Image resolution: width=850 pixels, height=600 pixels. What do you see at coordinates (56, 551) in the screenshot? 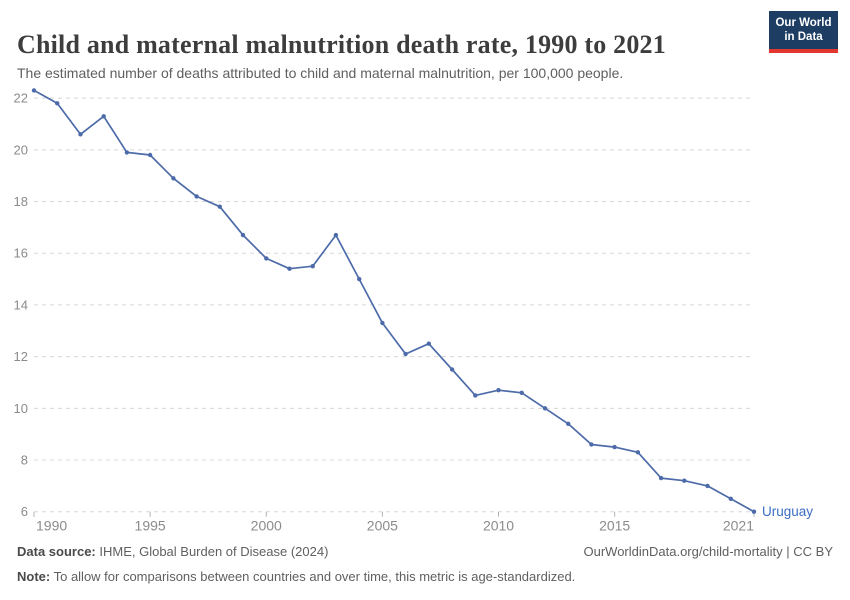
I see `data-source-label: Data source:` at bounding box center [56, 551].